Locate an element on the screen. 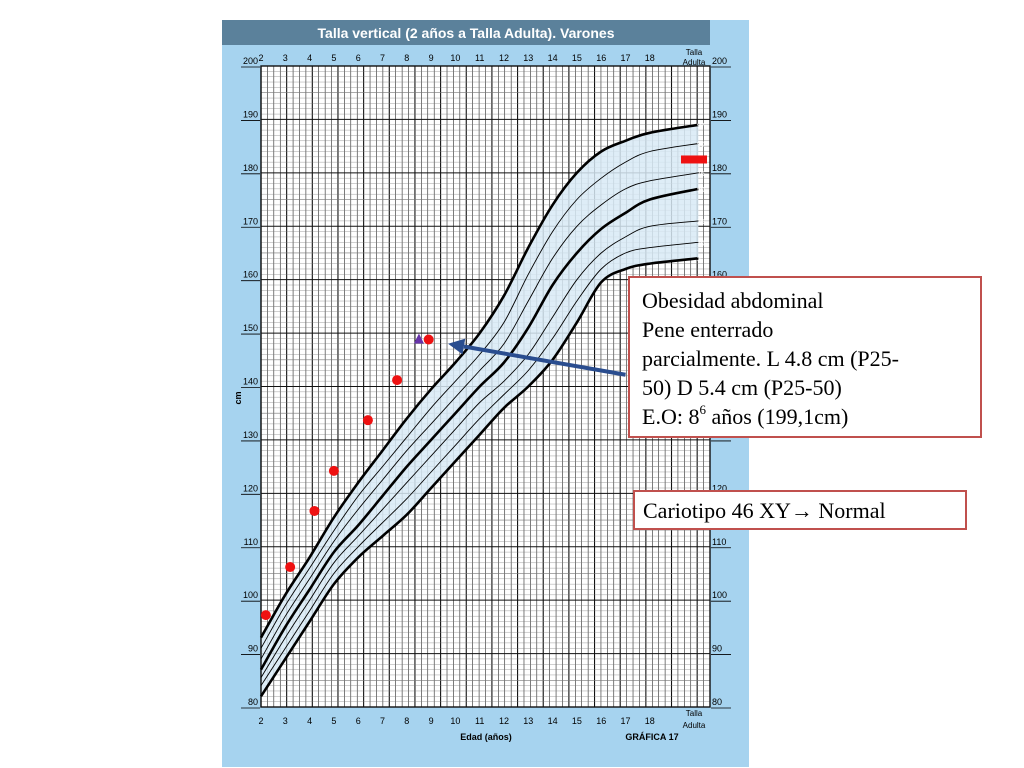  x-tick-label-top: 3 is located at coordinates (285, 58).